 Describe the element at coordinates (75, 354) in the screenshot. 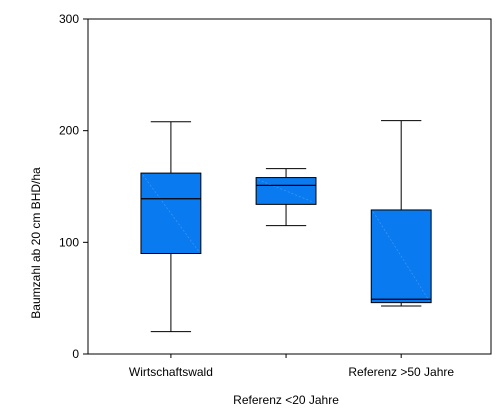

I see `y-tick-label: 0` at that location.